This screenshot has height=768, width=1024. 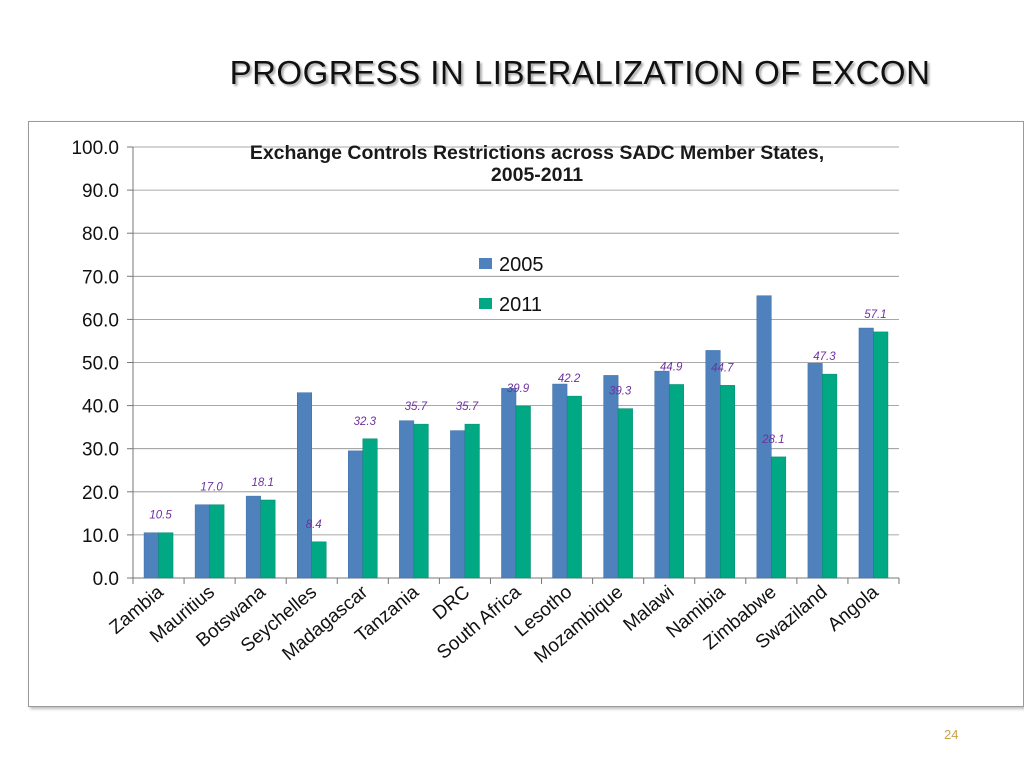 What do you see at coordinates (211, 488) in the screenshot?
I see `data-label: 17.0` at bounding box center [211, 488].